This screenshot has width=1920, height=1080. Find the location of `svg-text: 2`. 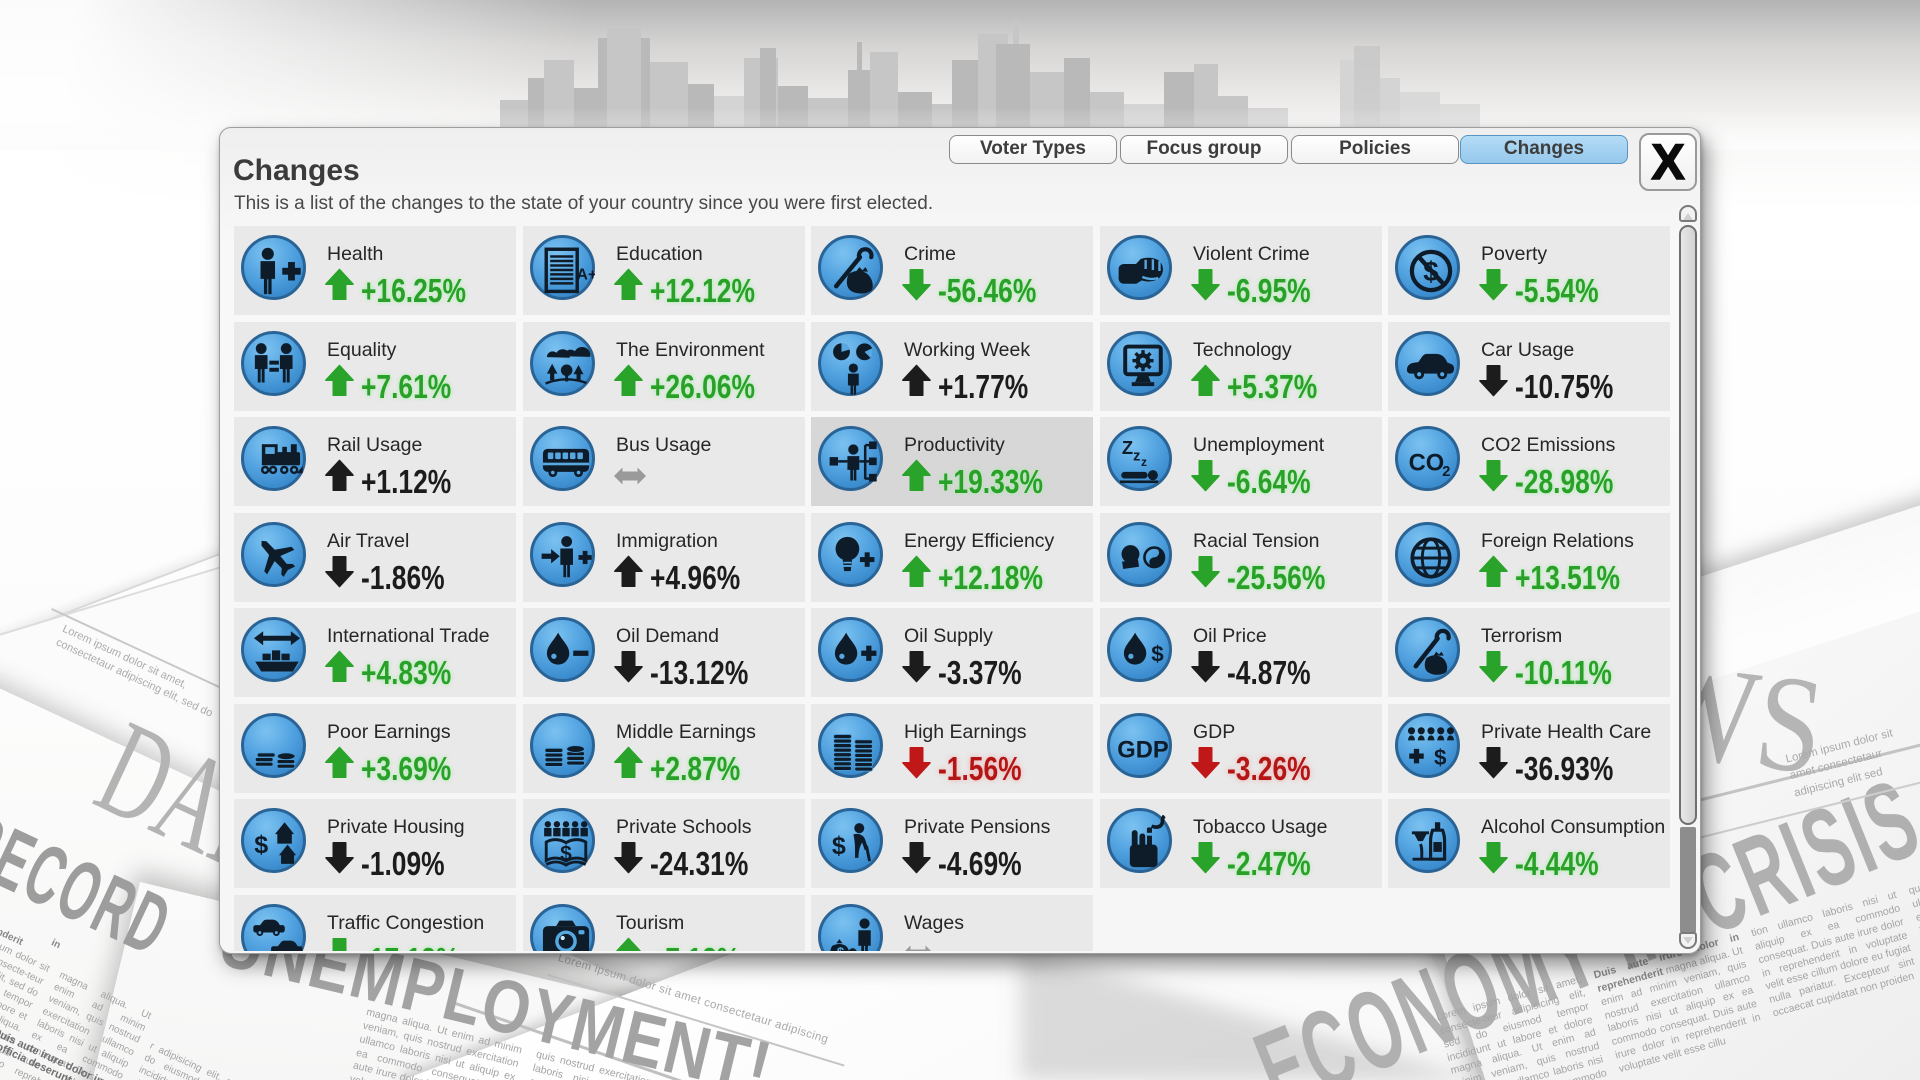

svg-text: 2 is located at coordinates (1446, 471).